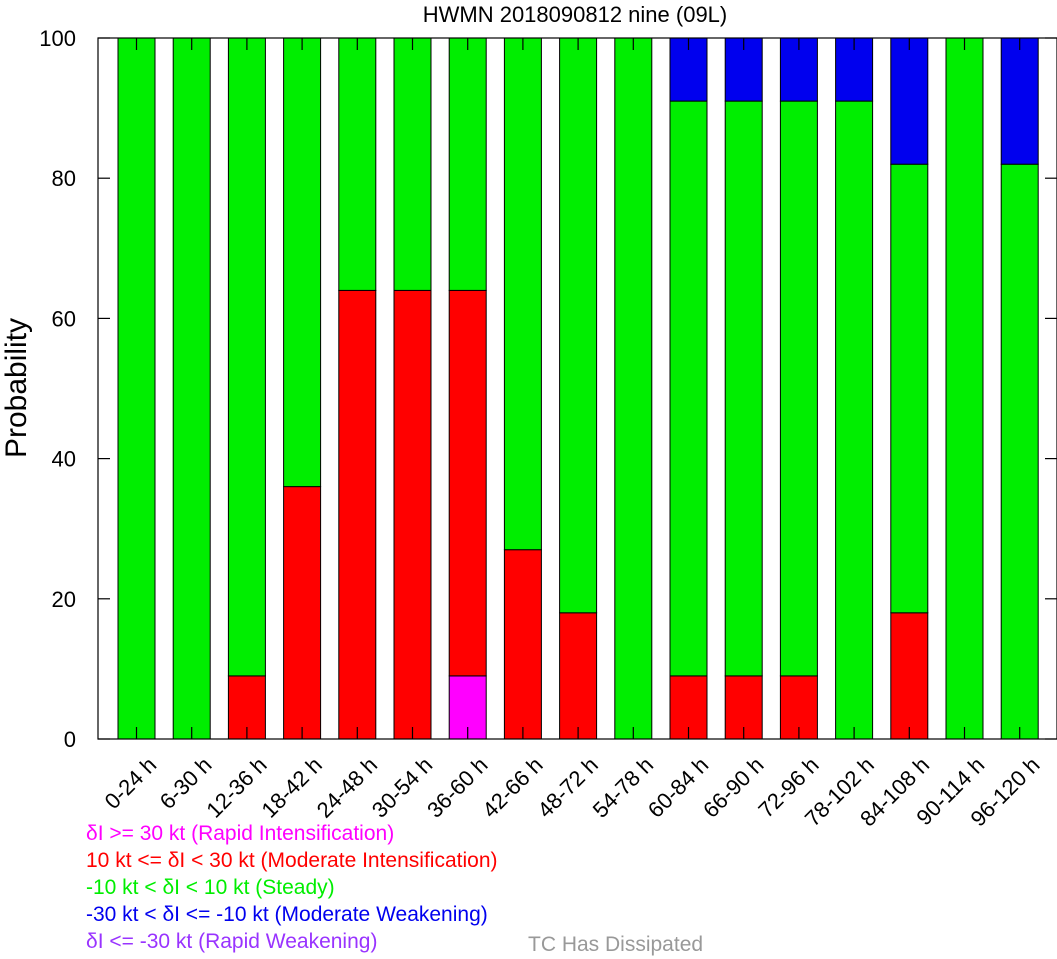 The width and height of the screenshot is (1057, 959). I want to click on bar-segment-24-48-h-s2, so click(357, 164).